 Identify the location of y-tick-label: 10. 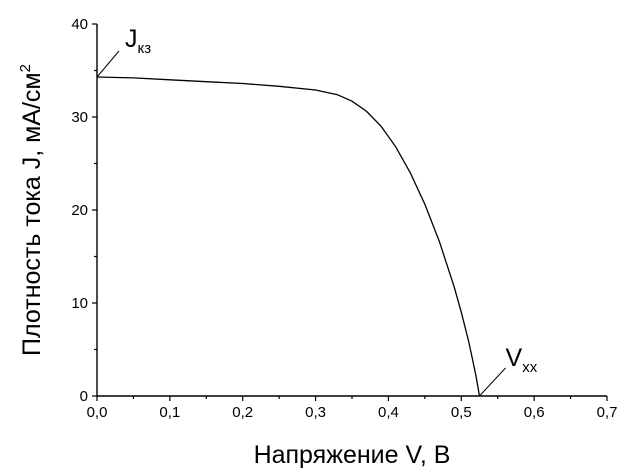
(79, 303).